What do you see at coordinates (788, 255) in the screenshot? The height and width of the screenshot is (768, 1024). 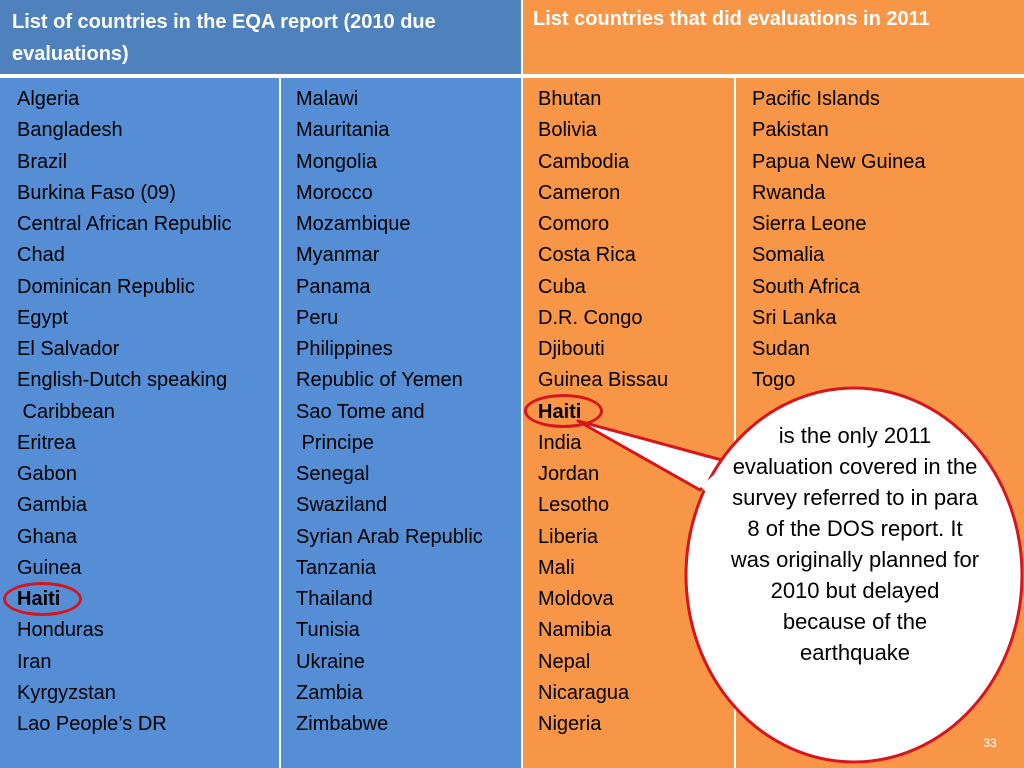 I see `country-item: Somalia` at bounding box center [788, 255].